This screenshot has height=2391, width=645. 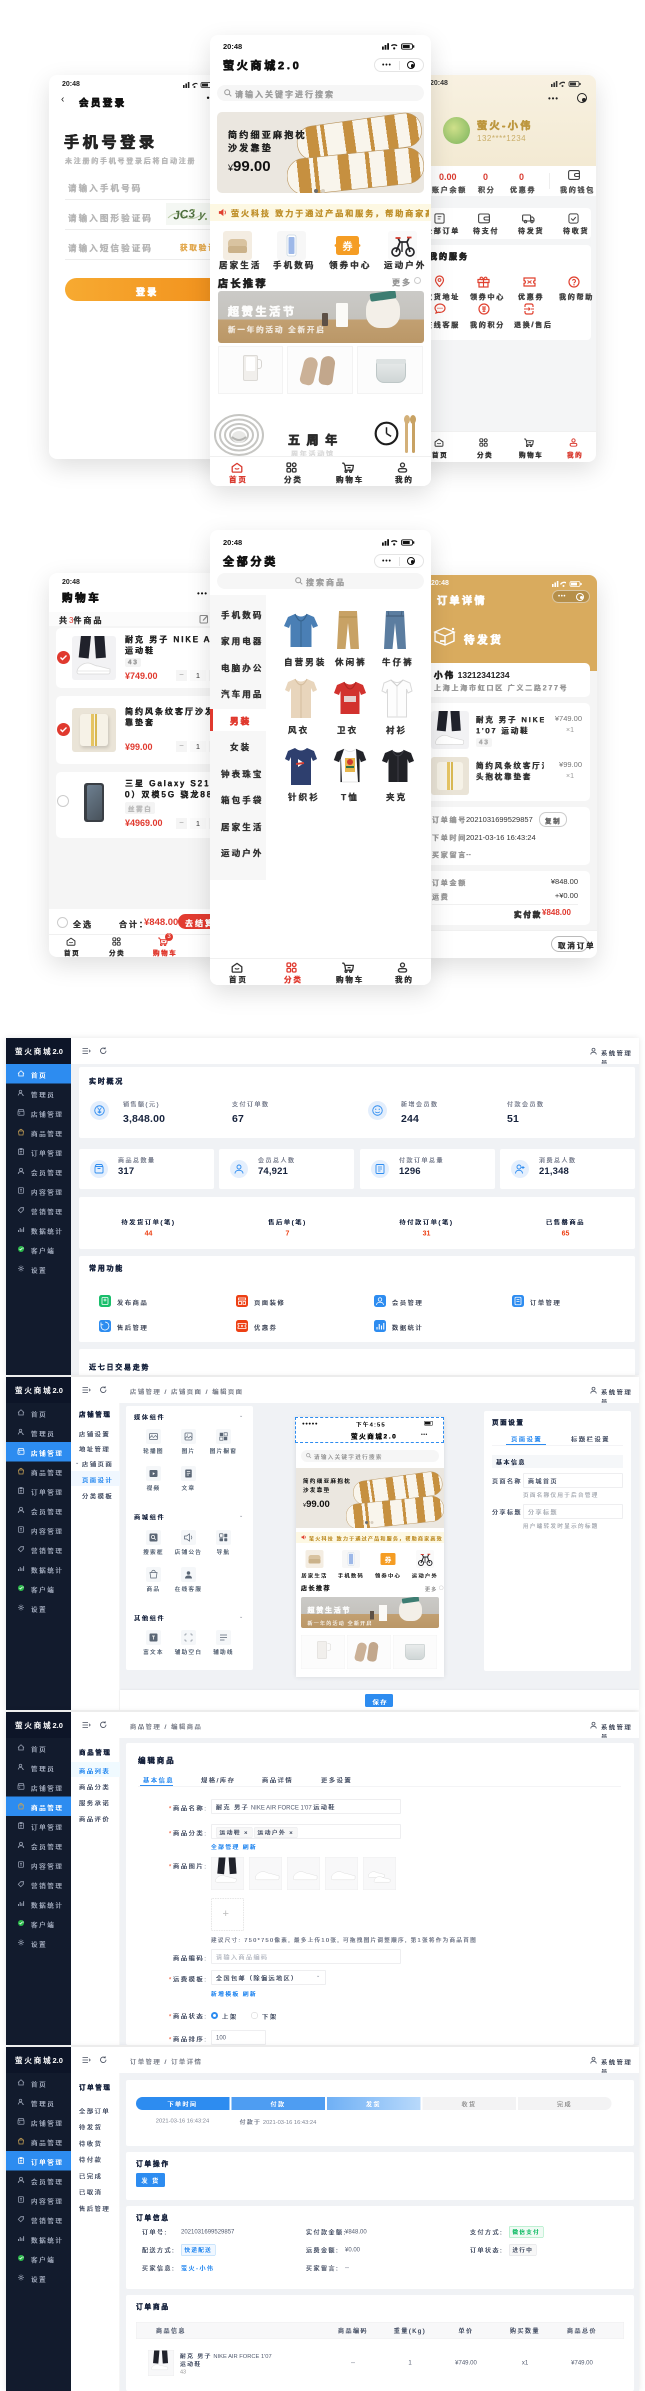 I want to click on svg-text: JC3, so click(x=184, y=214).